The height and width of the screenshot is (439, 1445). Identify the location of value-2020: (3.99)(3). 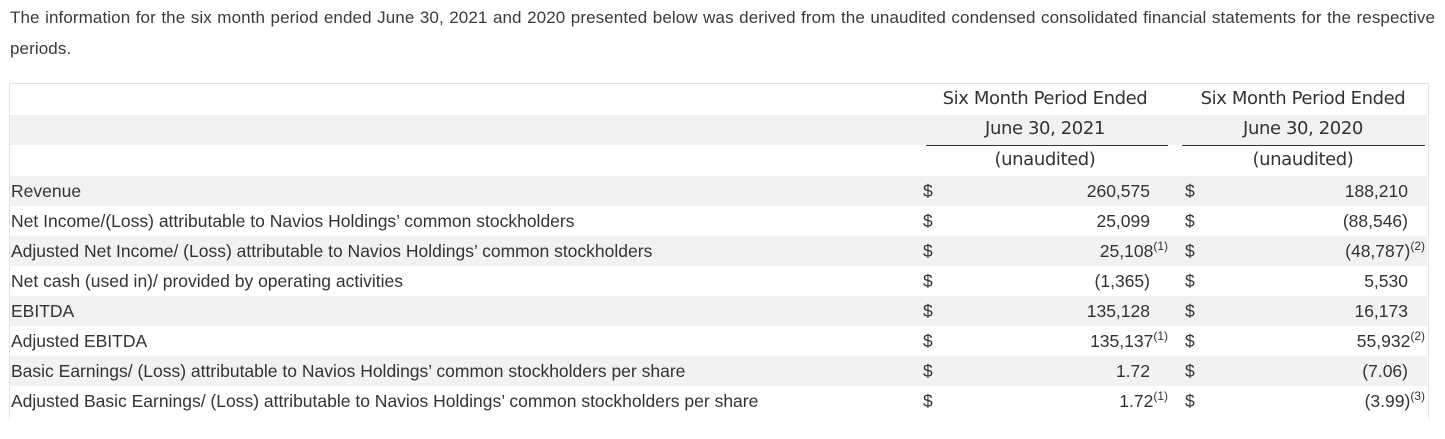
(1394, 400).